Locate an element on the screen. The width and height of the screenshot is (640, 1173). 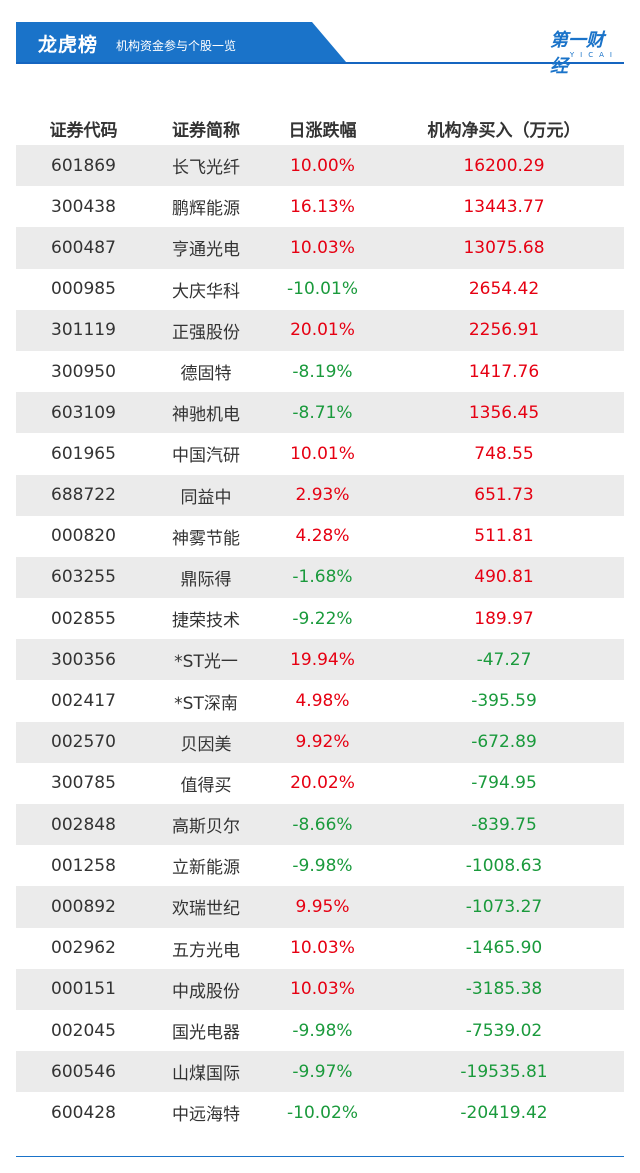
cell-change: -9.22% is located at coordinates (322, 618).